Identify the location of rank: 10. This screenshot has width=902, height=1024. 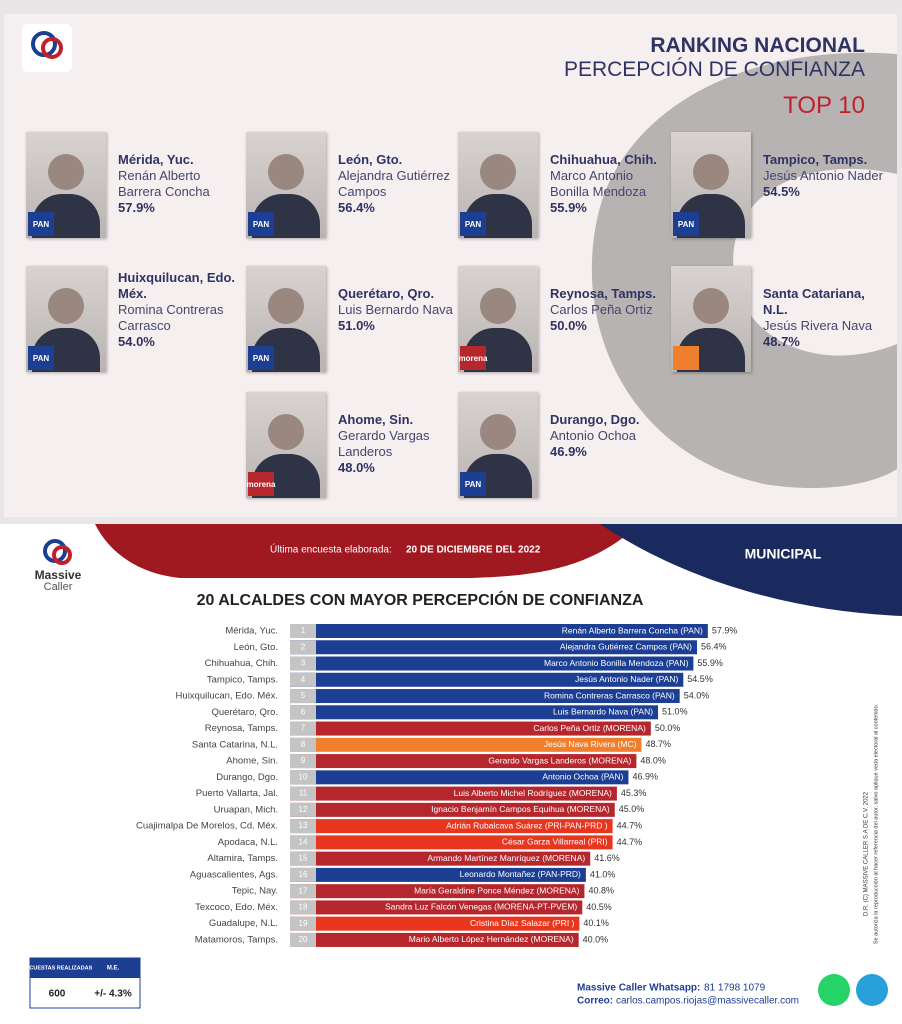
(303, 776).